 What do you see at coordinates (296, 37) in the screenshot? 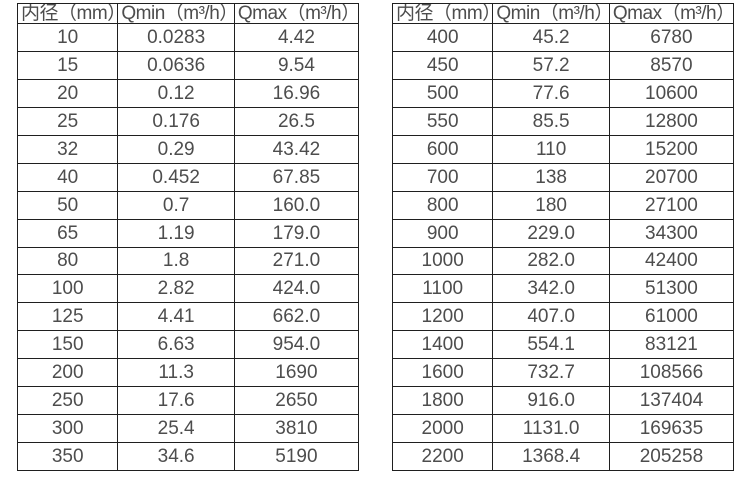
I see `table-cell: 4.42` at bounding box center [296, 37].